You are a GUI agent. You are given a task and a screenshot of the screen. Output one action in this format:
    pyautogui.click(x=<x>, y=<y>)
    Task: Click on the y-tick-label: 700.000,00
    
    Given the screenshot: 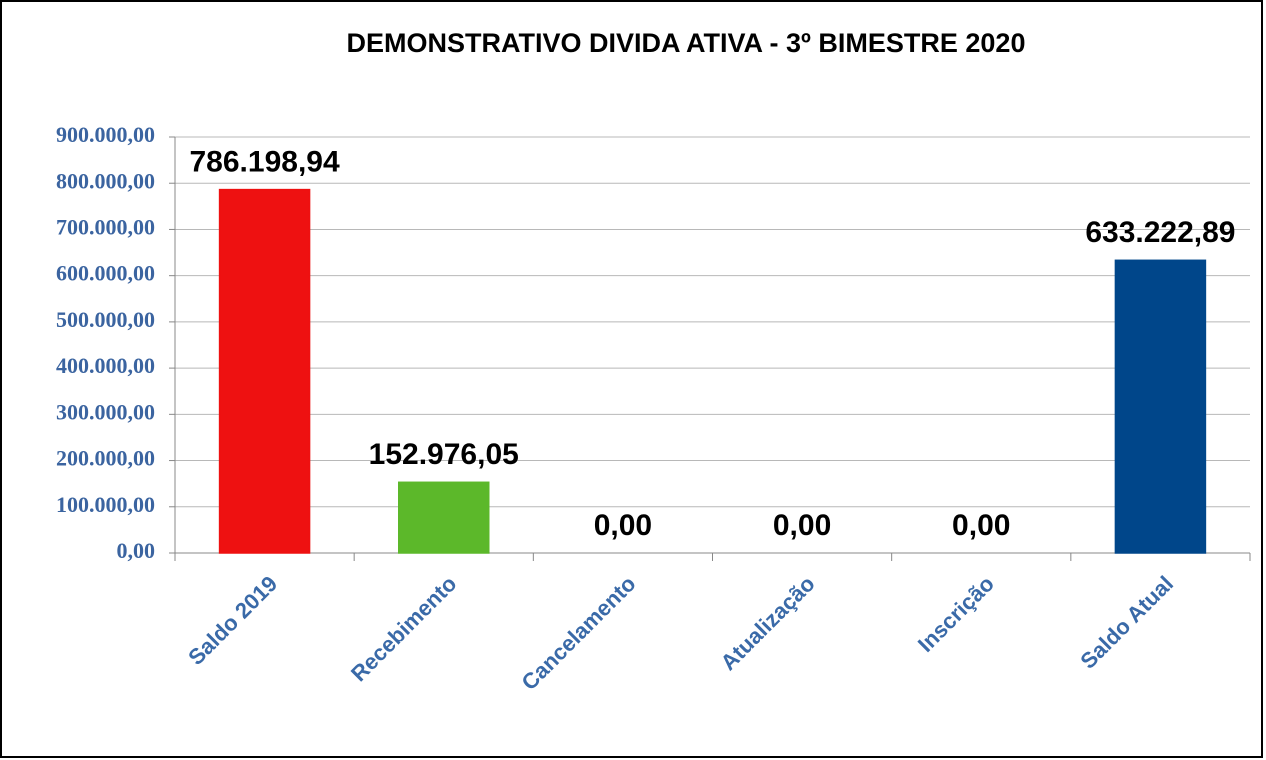 What is the action you would take?
    pyautogui.click(x=105, y=226)
    